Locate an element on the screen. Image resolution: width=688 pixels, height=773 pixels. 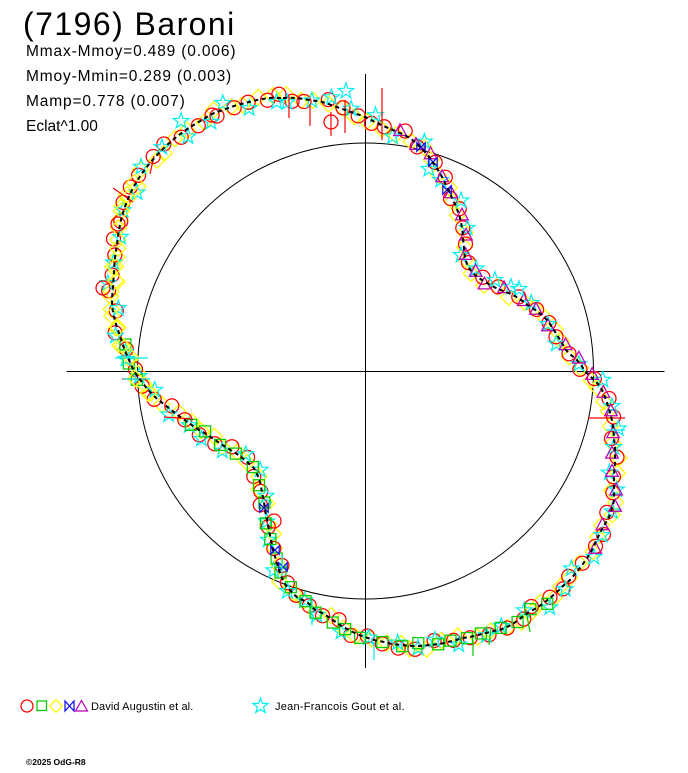
svg-text: David Augustin et al. is located at coordinates (142, 707).